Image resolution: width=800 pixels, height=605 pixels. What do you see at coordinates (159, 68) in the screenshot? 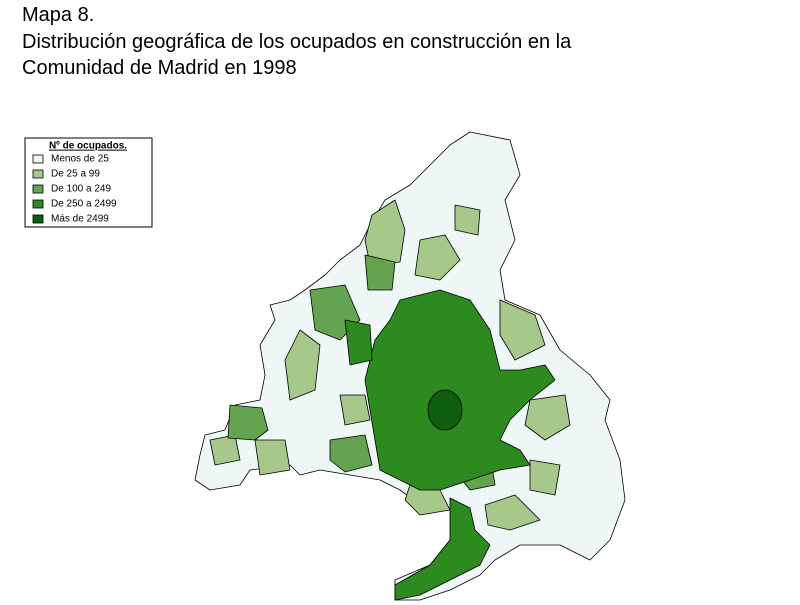
I see `title: Comunidad de Madrid en 1998` at bounding box center [159, 68].